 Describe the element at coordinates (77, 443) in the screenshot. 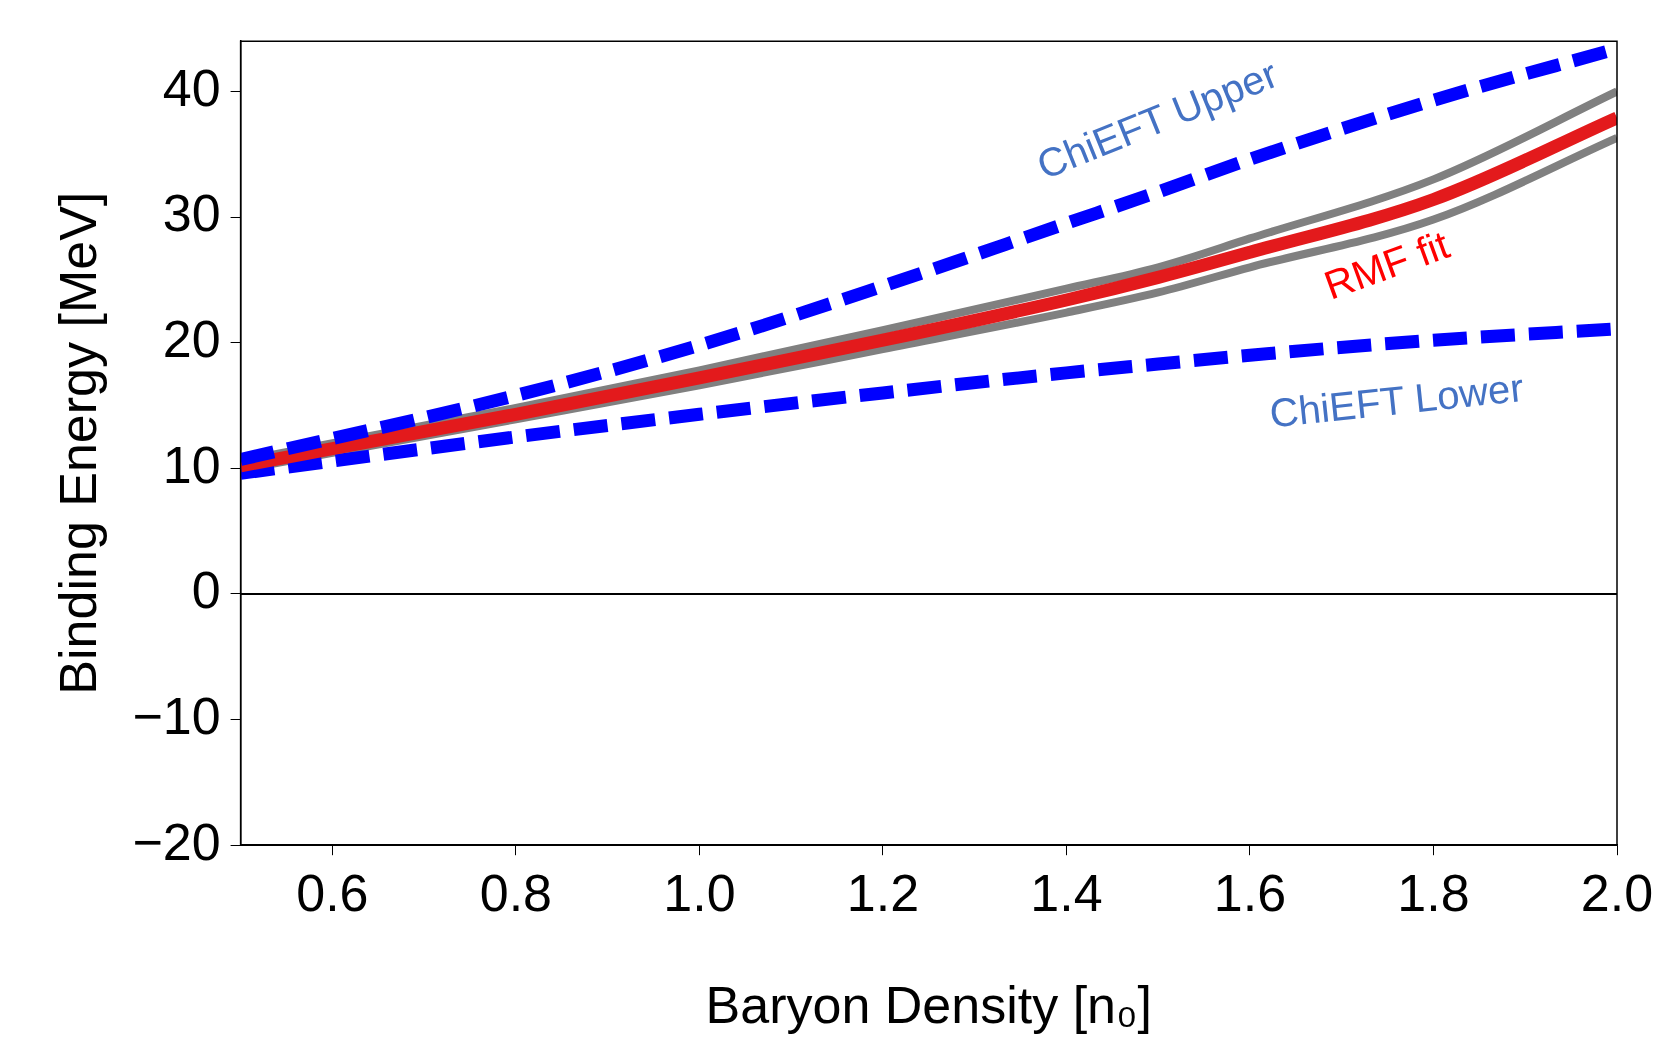

I see `y-axis-title: Binding Energy [MeV]` at that location.